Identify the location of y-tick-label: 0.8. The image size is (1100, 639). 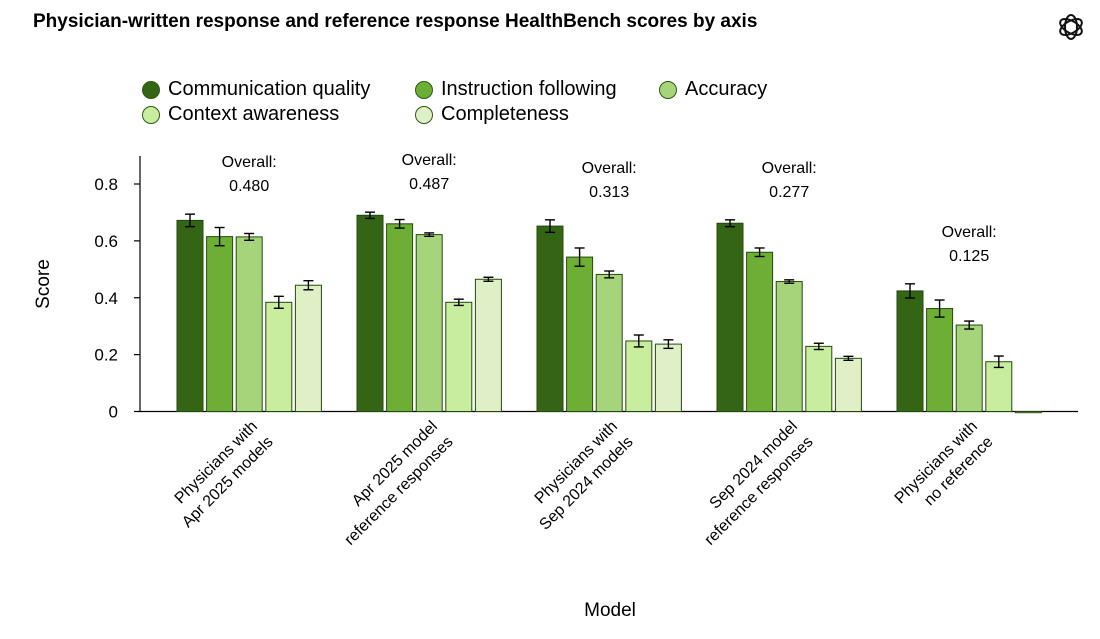
(106, 184).